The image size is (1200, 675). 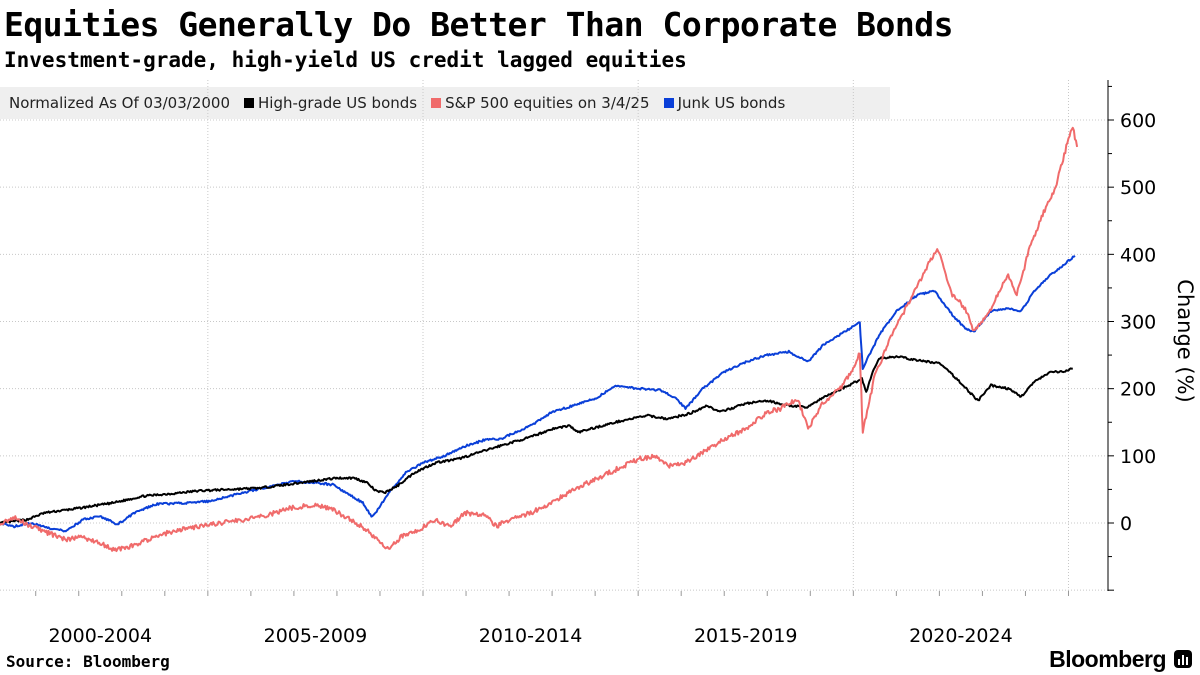 I want to click on y-tick-label: 100, so click(x=1138, y=457).